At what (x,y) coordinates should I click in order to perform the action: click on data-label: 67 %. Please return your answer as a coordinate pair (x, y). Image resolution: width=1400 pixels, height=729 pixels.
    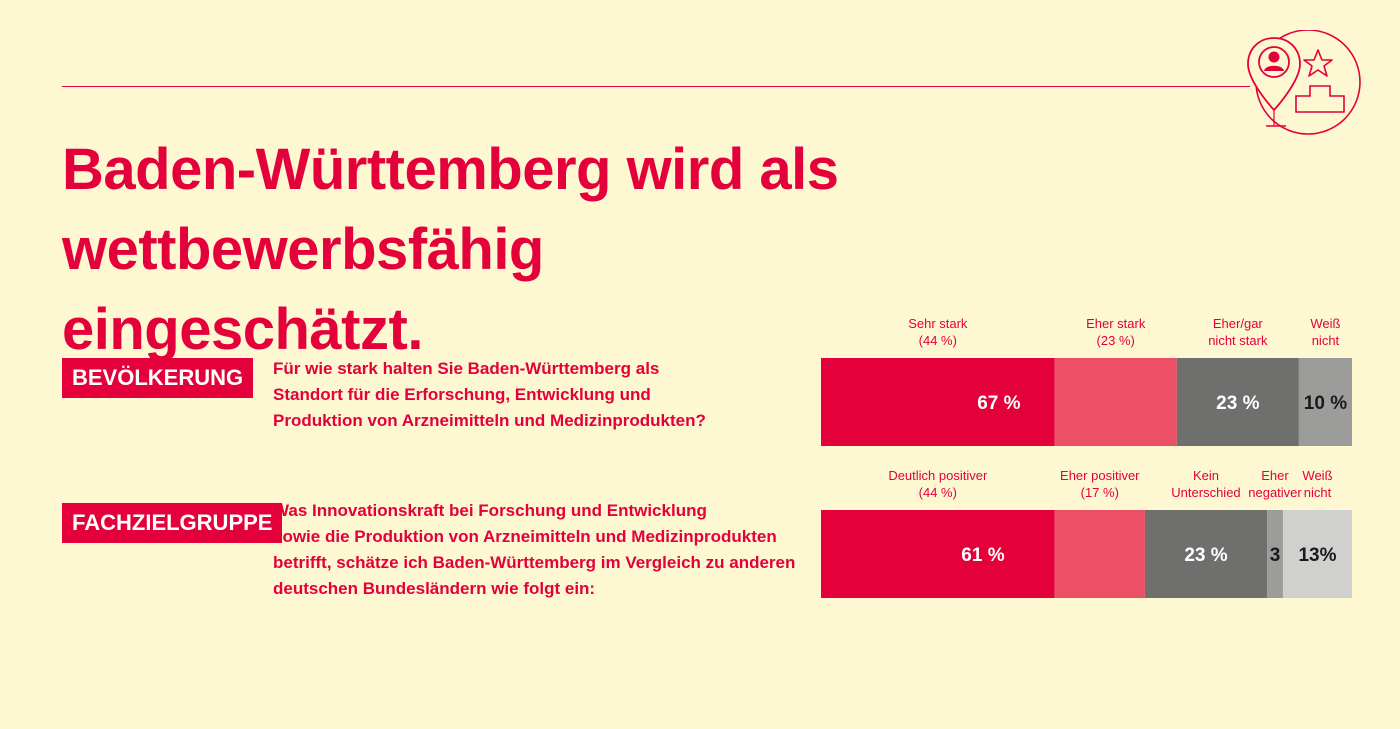
    Looking at the image, I should click on (998, 403).